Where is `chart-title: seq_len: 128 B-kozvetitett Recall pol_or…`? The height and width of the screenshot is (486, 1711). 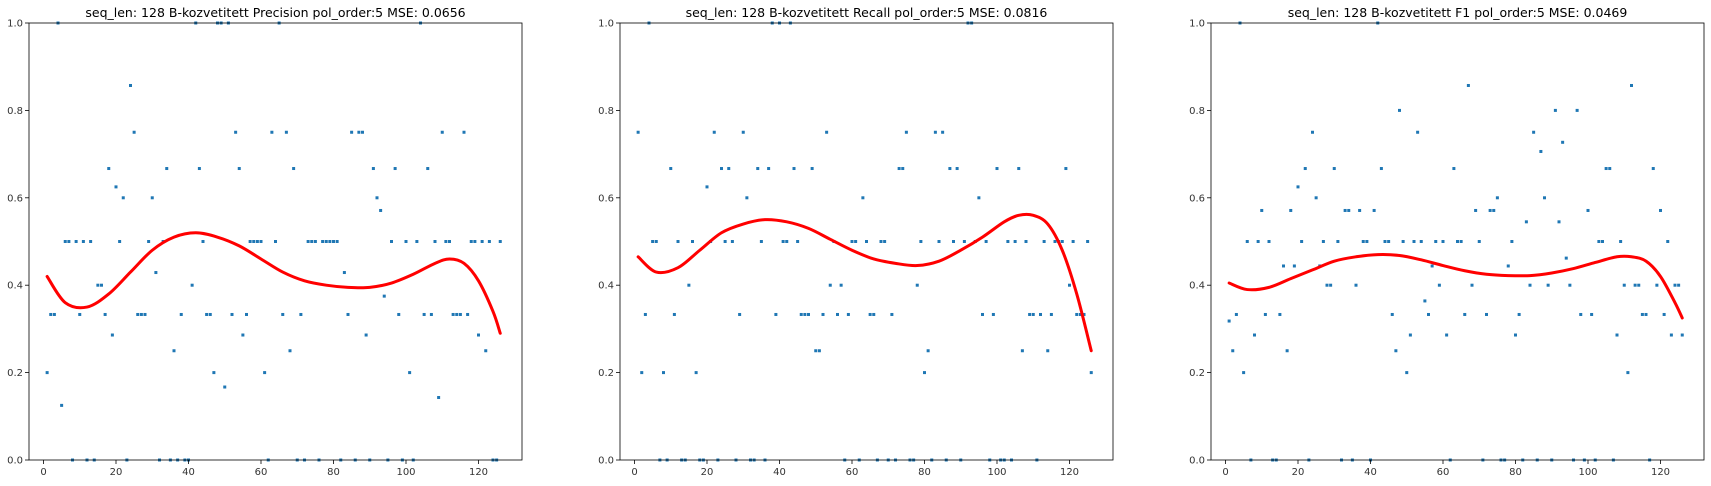
chart-title: seq_len: 128 B-kozvetitett Recall pol_or… is located at coordinates (867, 12).